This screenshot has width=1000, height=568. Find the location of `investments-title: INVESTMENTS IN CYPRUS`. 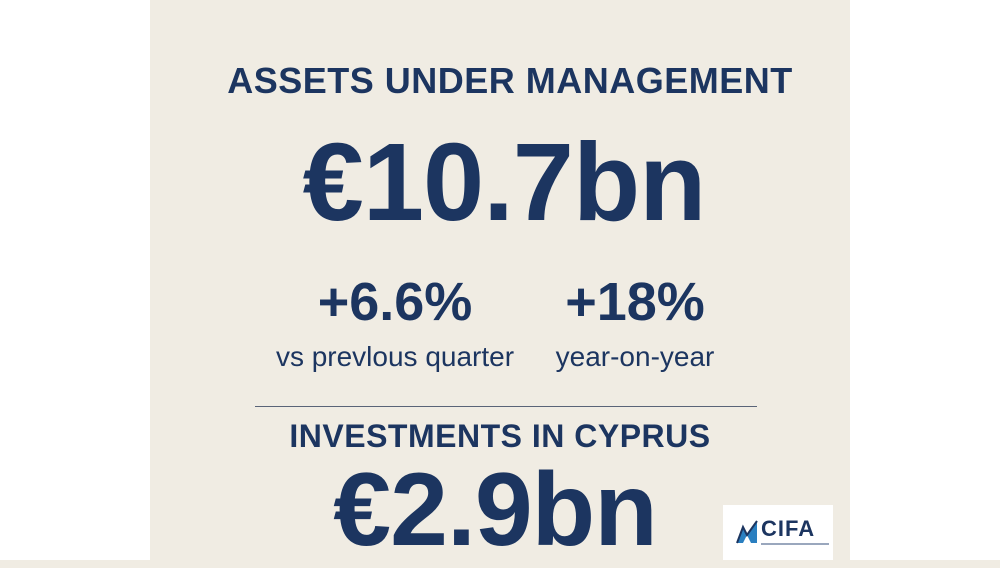

investments-title: INVESTMENTS IN CYPRUS is located at coordinates (500, 436).